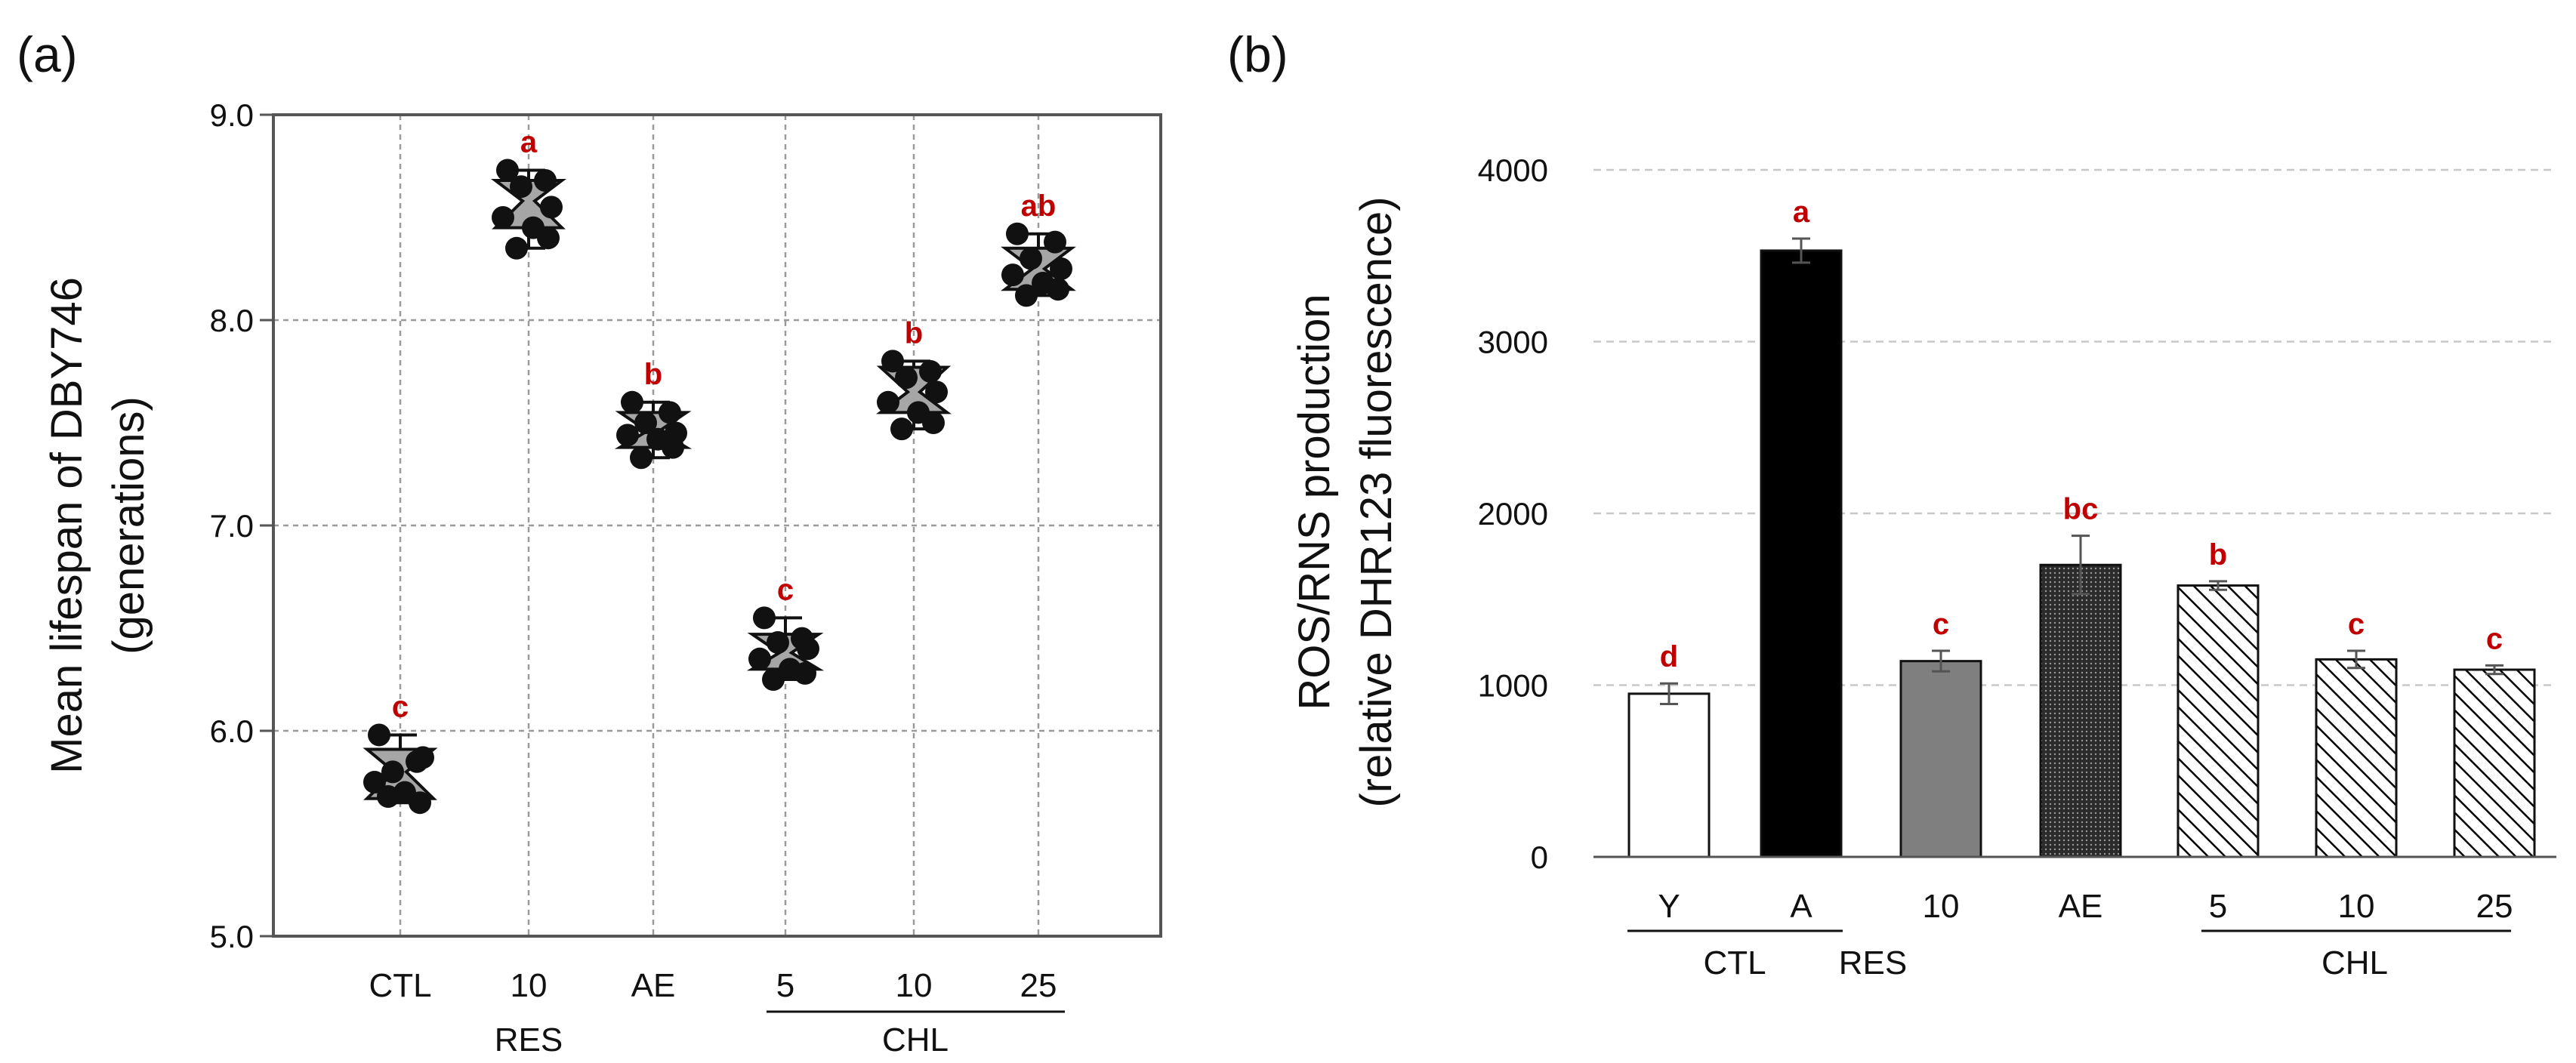 The image size is (2576, 1063). I want to click on panel-a-group-chl: CHL, so click(915, 1039).